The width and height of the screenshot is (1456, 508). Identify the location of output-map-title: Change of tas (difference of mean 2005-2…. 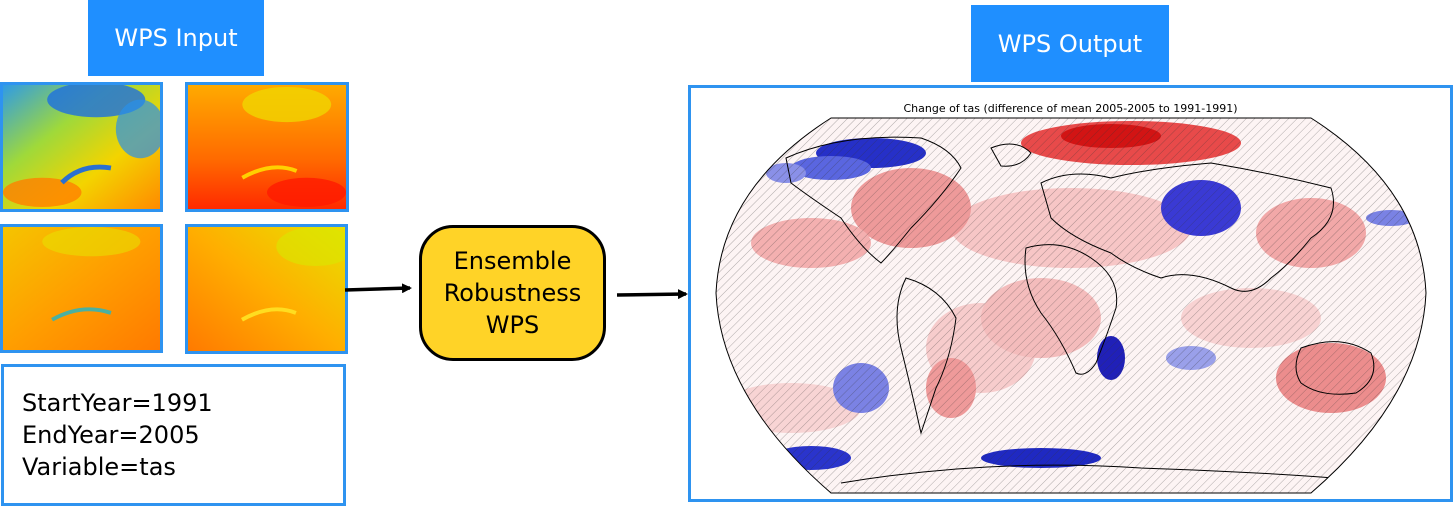
(1070, 108).